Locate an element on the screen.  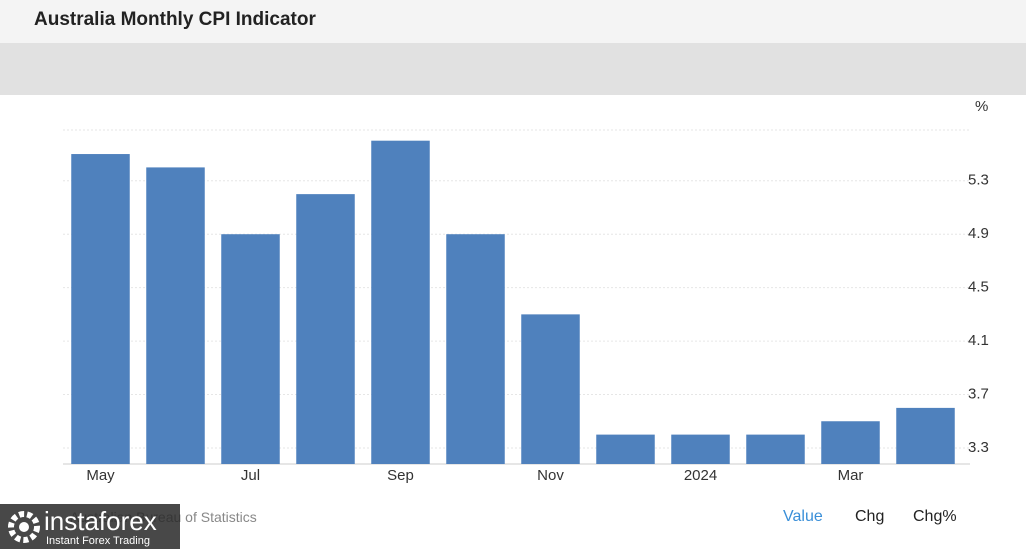
title-bar: Australia Monthly CPI Indicator is located at coordinates (513, 21).